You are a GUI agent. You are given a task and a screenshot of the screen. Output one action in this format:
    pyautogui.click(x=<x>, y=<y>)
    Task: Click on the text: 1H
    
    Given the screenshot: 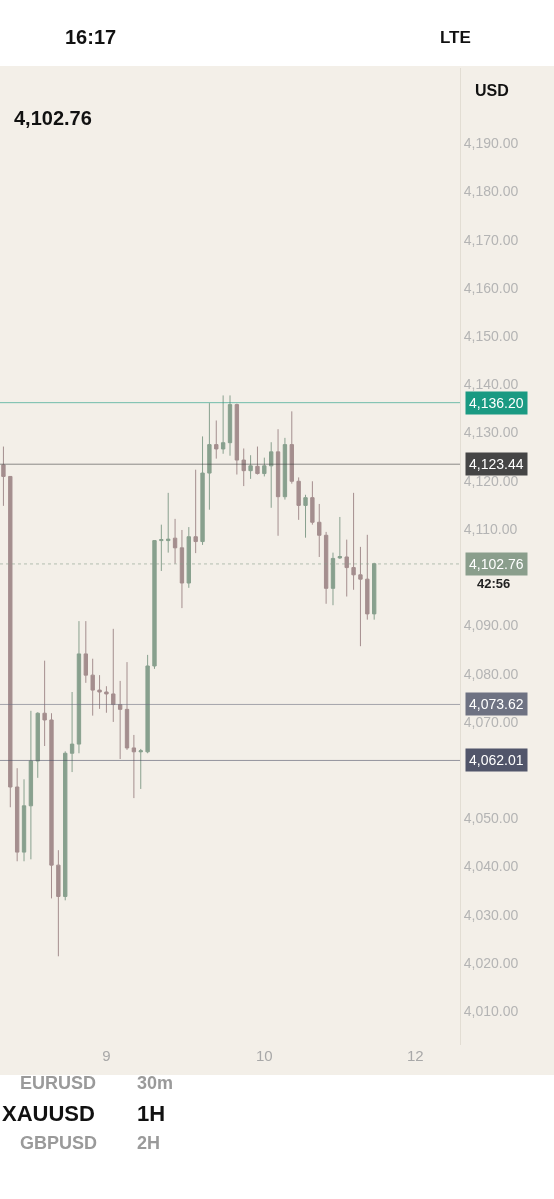 What is the action you would take?
    pyautogui.click(x=151, y=1113)
    